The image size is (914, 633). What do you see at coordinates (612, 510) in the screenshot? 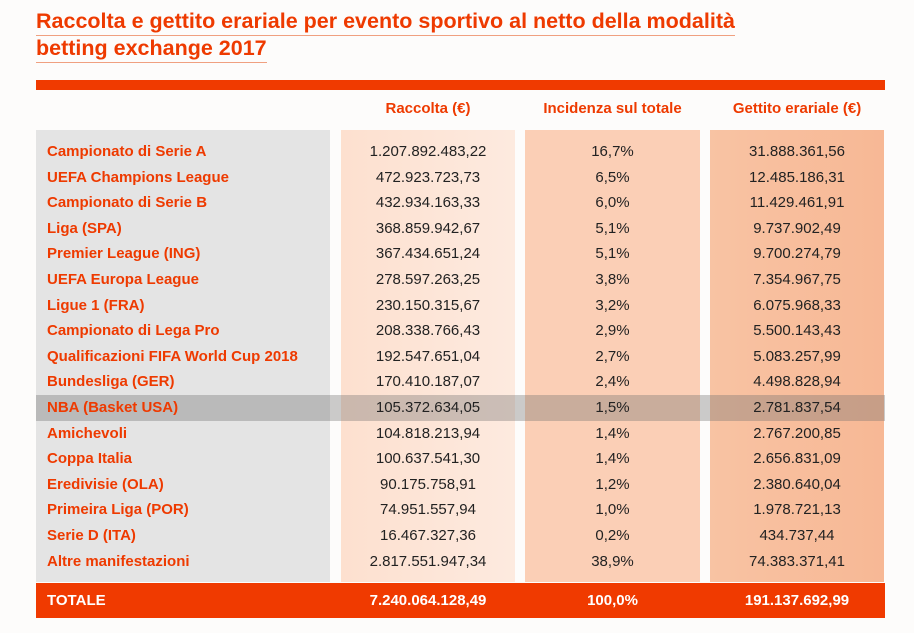
I see `cell-incidenza: 1,0%` at bounding box center [612, 510].